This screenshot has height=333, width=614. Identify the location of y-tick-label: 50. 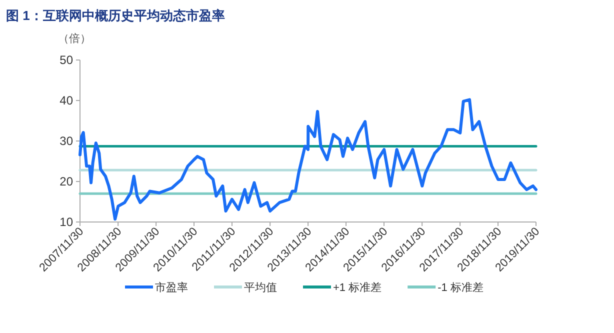
(67, 60).